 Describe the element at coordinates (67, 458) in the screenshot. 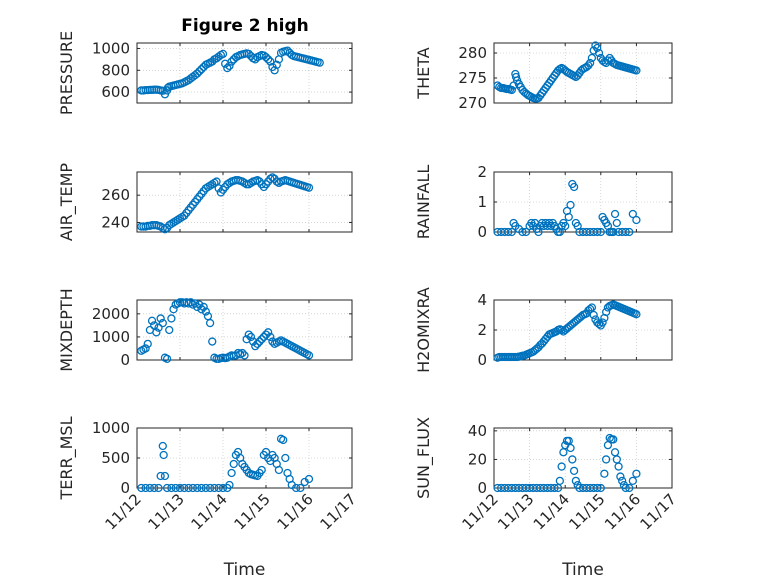

I see `terr_msl-ylabel: TERR_MSL` at that location.